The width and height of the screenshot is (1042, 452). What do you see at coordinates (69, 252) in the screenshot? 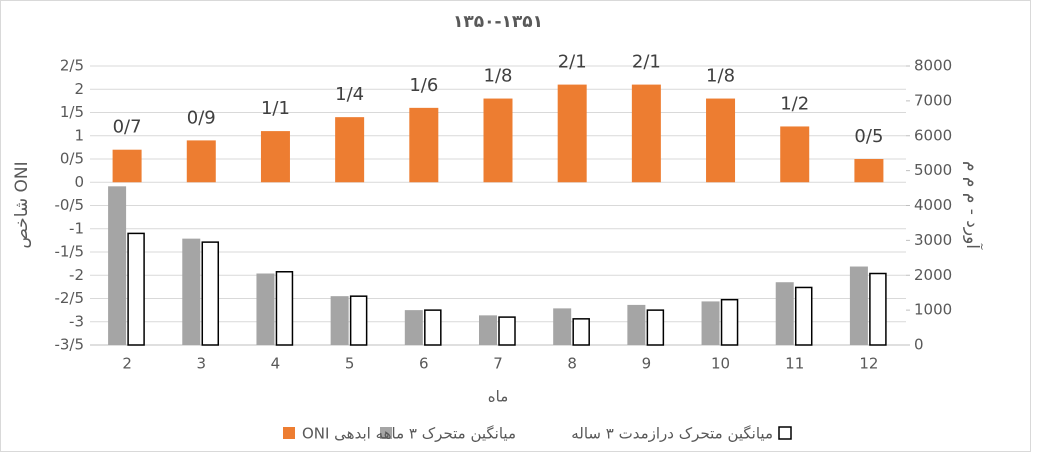
I see `y-tick-label: -1/5` at bounding box center [69, 252].